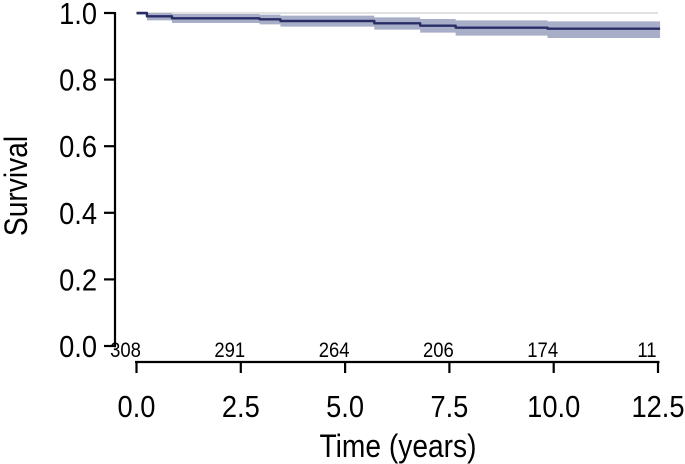 The width and height of the screenshot is (685, 464). I want to click on at-risk-count: 174, so click(542, 350).